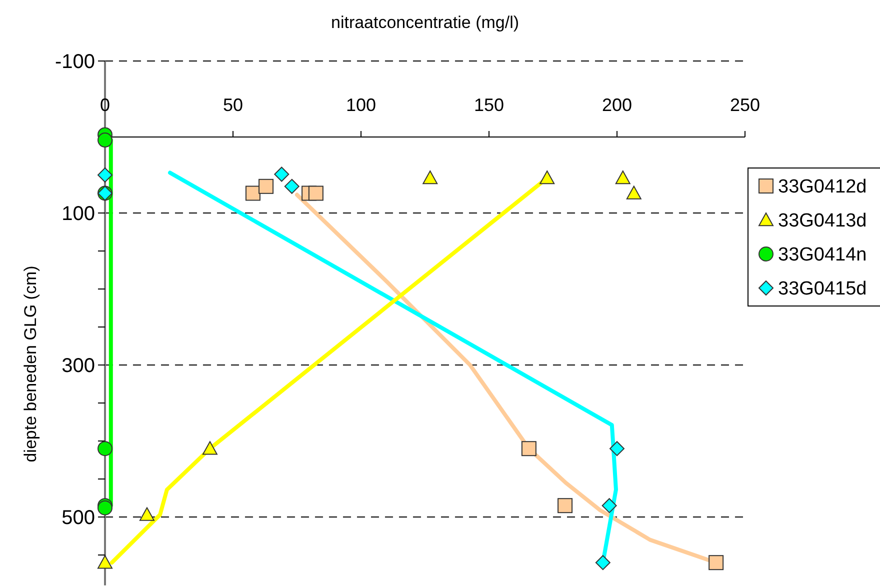 The width and height of the screenshot is (880, 587). What do you see at coordinates (745, 105) in the screenshot?
I see `x-tick-label: 250` at bounding box center [745, 105].